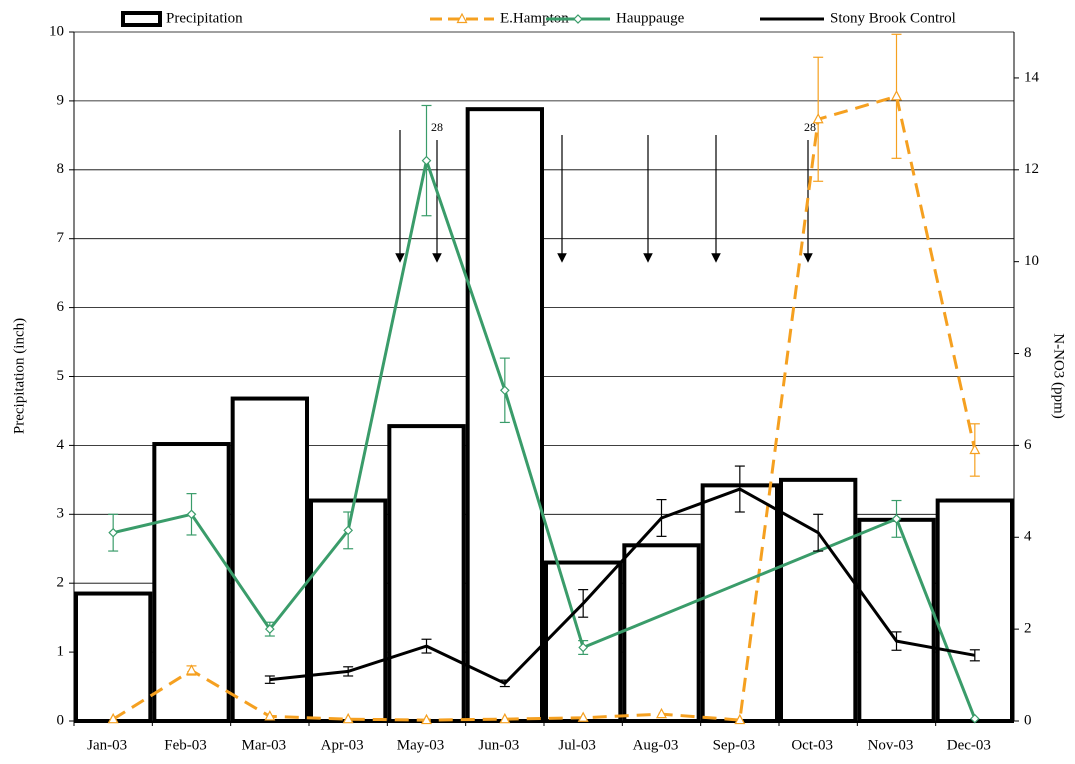  Describe the element at coordinates (61, 100) in the screenshot. I see `y-tick-label: 9` at that location.